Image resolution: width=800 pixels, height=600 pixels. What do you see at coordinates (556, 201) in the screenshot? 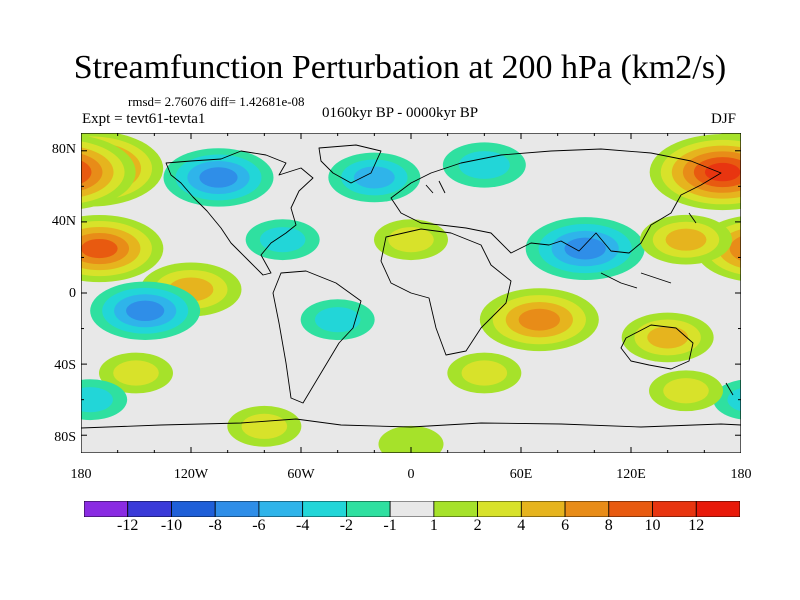
I see `coastline-eurasia` at bounding box center [556, 201].